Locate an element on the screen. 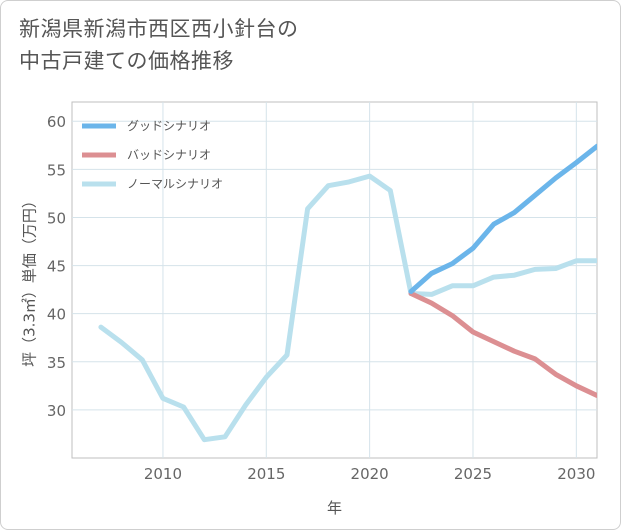 The height and width of the screenshot is (530, 621). legend-label-1: グッドシナリオ is located at coordinates (169, 126).